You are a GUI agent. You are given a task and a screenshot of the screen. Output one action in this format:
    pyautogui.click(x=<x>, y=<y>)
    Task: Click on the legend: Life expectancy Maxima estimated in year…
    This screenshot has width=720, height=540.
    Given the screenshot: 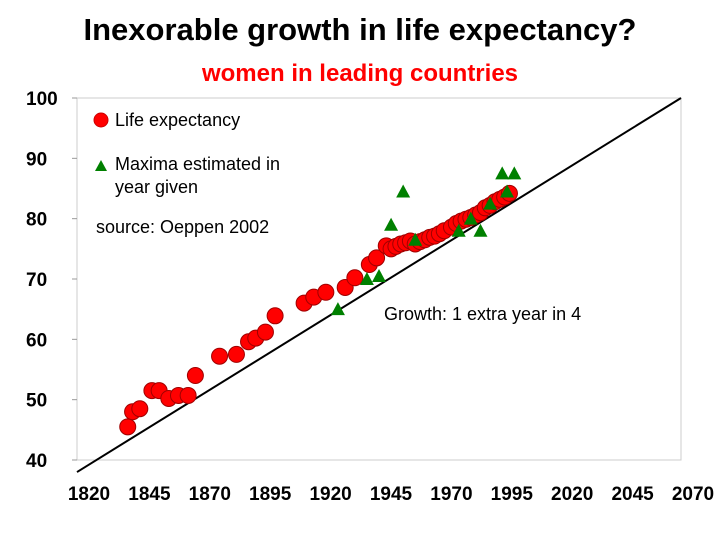 What is the action you would take?
    pyautogui.click(x=186, y=153)
    